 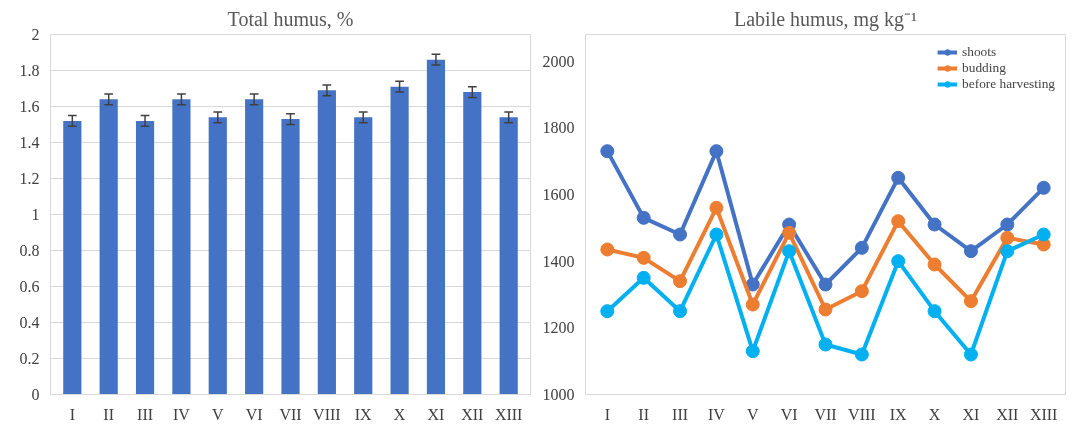 I want to click on chart-title: Total humus, %, so click(x=290, y=18).